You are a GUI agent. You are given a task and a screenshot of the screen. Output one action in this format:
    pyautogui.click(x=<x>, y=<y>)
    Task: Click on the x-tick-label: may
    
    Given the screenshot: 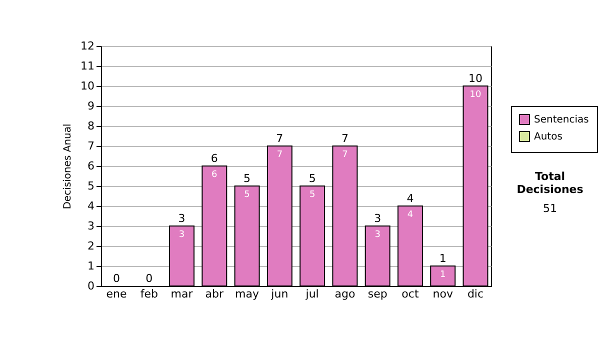 What is the action you would take?
    pyautogui.click(x=247, y=294)
    